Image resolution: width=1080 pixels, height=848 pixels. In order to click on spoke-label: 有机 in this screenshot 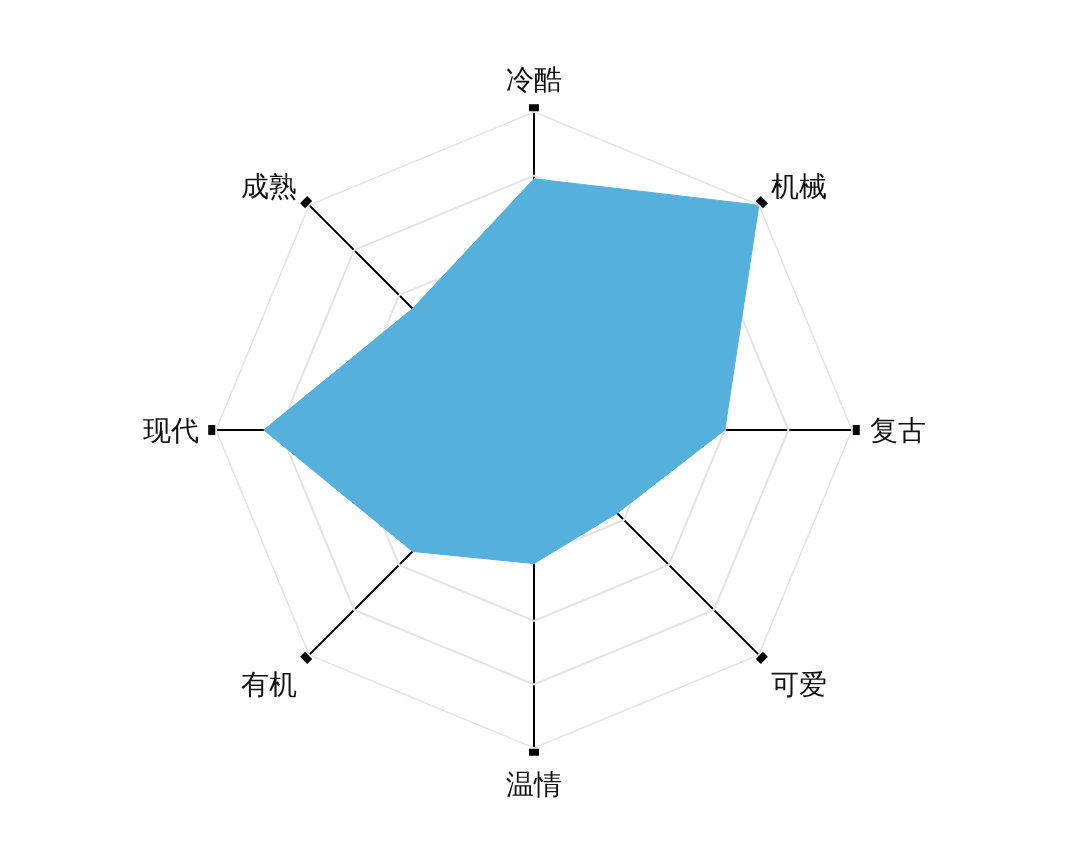, I will do `click(268, 684)`.